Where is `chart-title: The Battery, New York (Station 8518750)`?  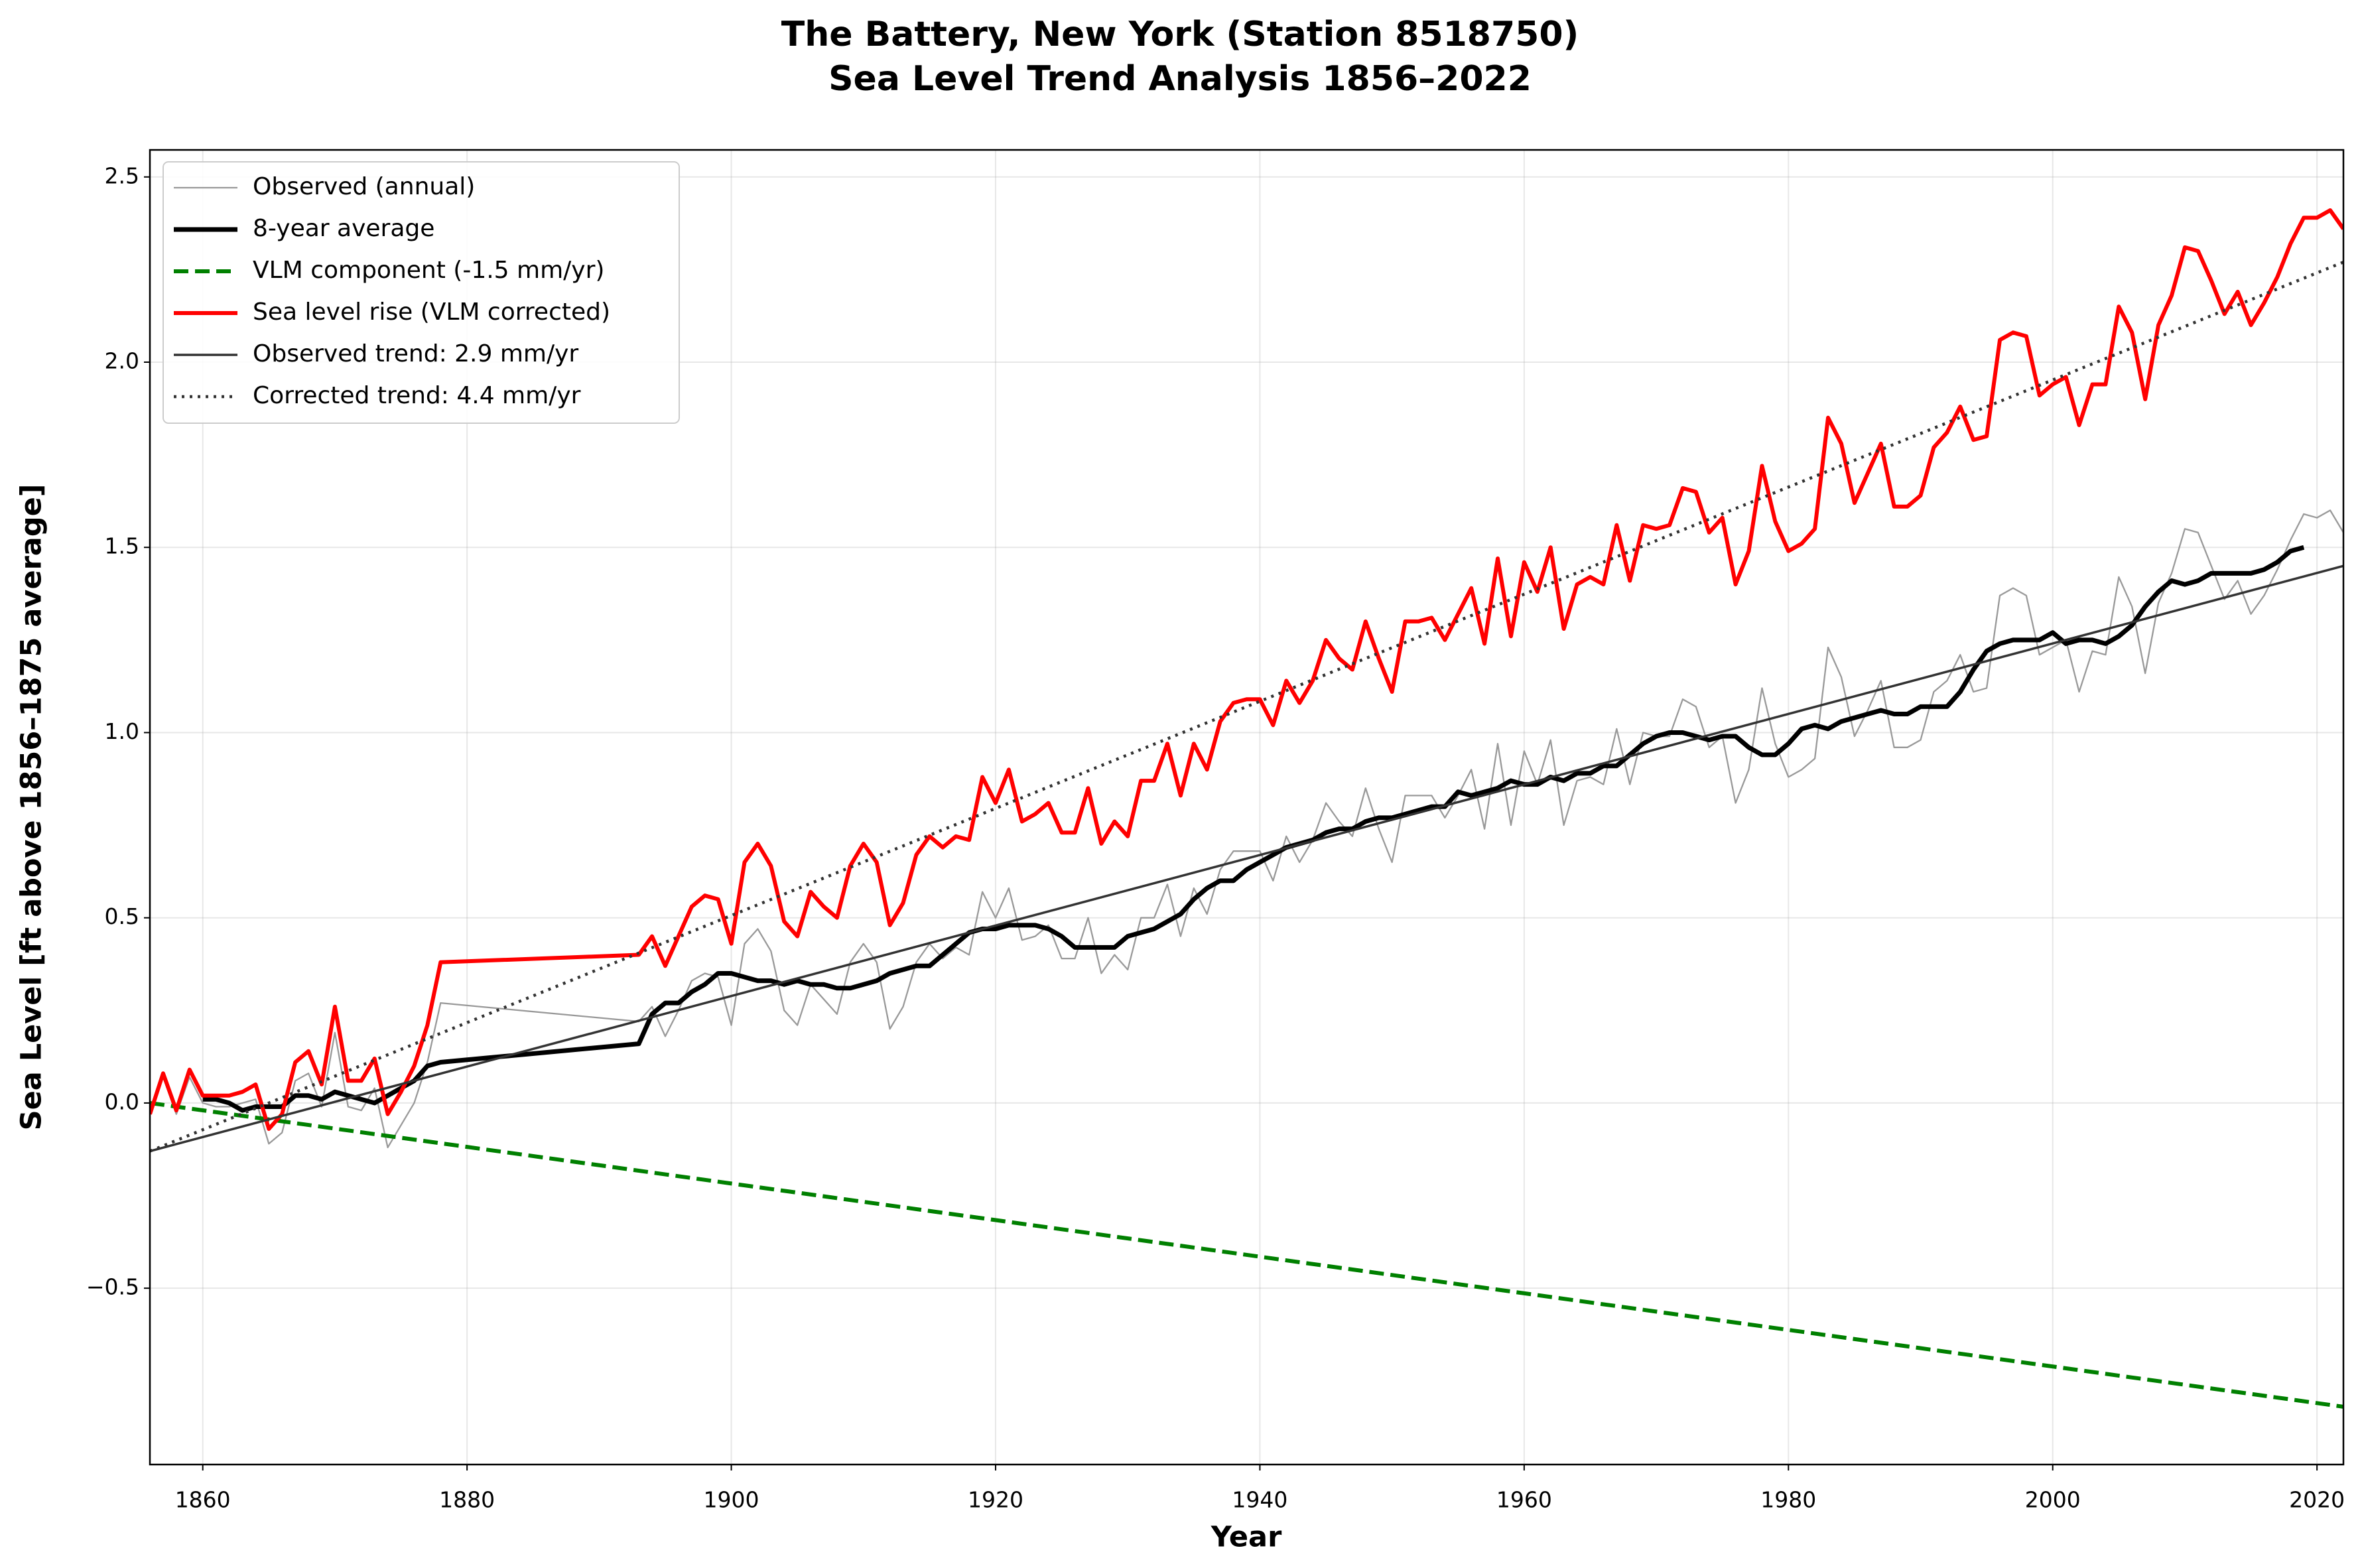 chart-title: The Battery, New York (Station 8518750) is located at coordinates (1180, 35).